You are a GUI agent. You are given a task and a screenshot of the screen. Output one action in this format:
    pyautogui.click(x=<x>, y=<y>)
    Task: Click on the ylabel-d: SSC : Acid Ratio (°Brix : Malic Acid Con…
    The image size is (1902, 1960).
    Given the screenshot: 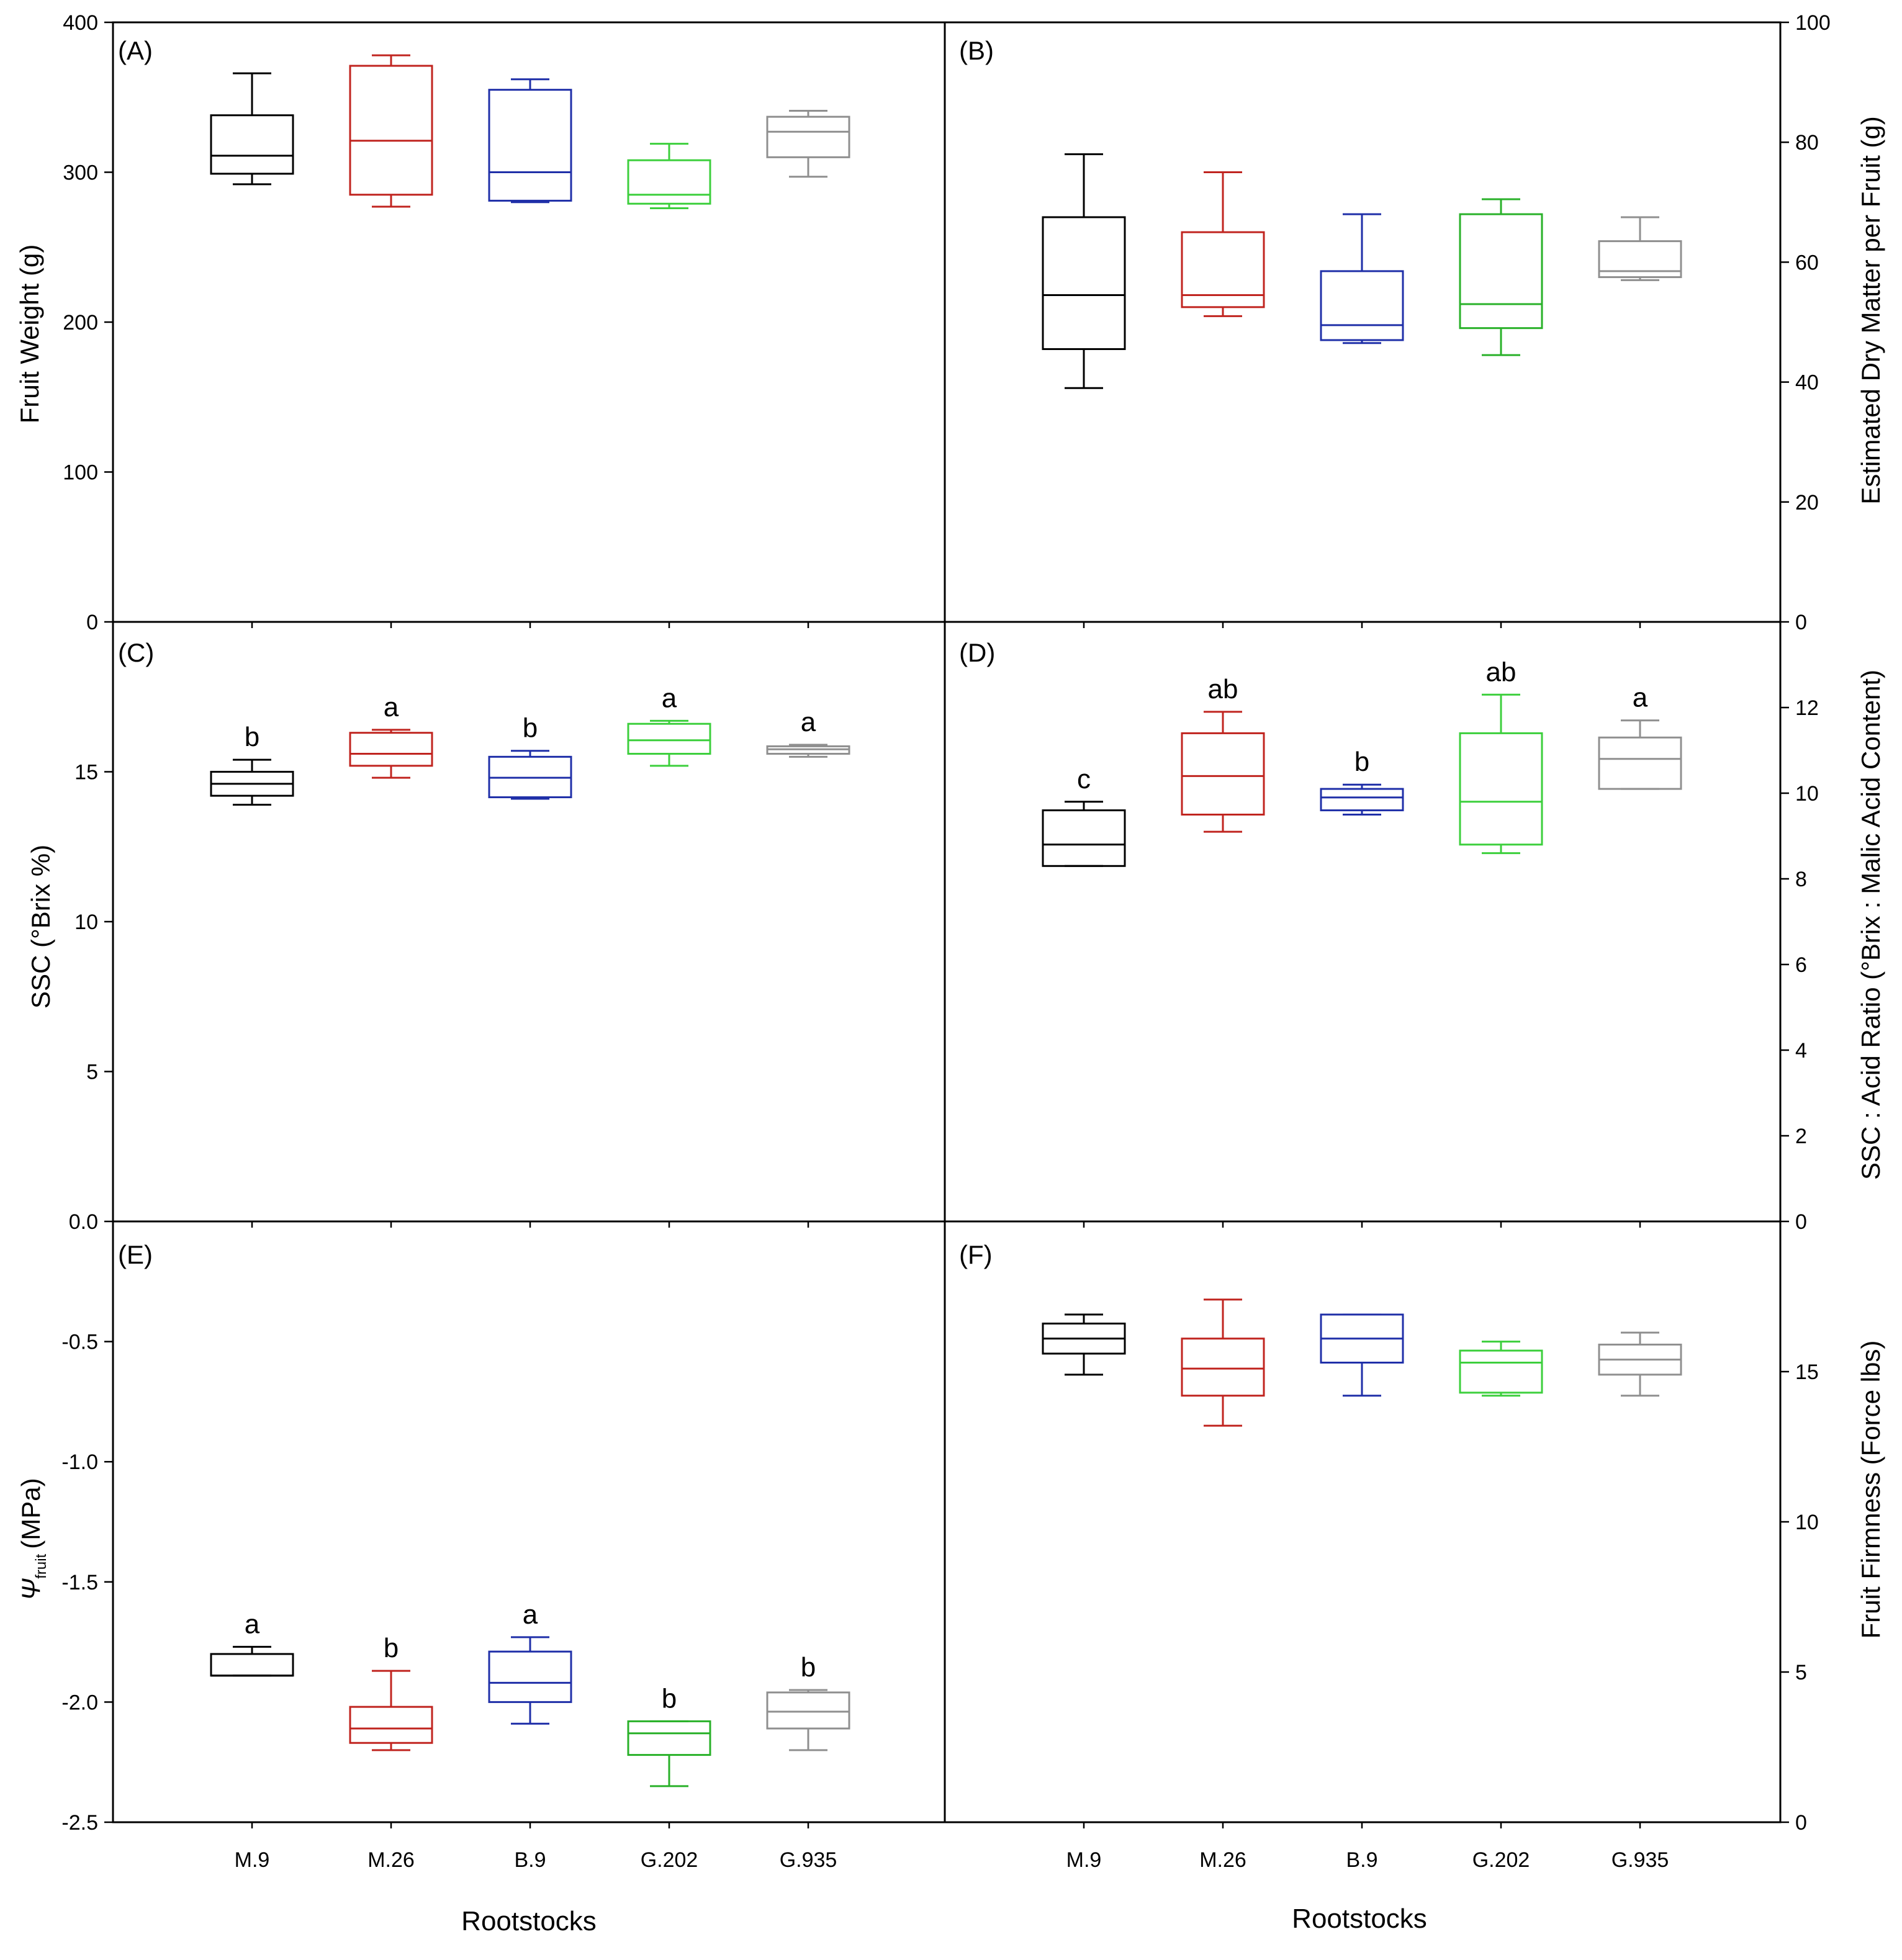 What is the action you would take?
    pyautogui.click(x=1870, y=925)
    